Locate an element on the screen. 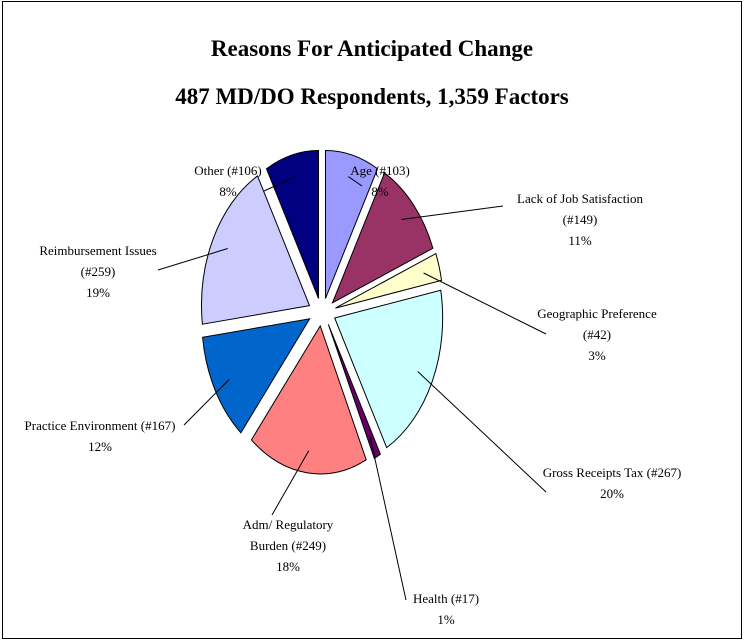 This screenshot has width=744, height=641. slice-label: Lack of Job Satisfaction (#149) 11% is located at coordinates (580, 219).